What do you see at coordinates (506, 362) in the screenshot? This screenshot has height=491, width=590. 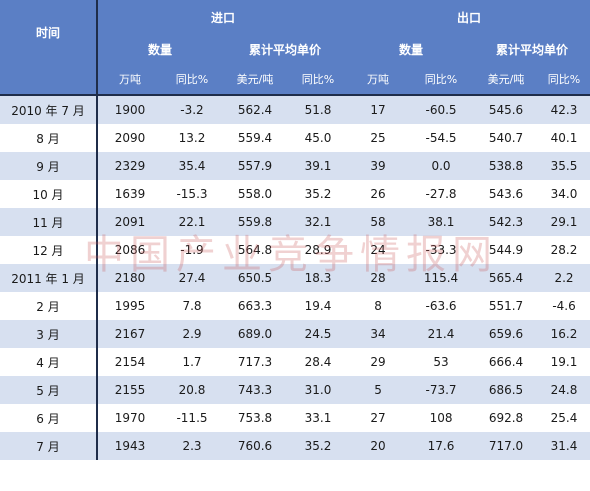 I see `export-price-cell: 666.4` at bounding box center [506, 362].